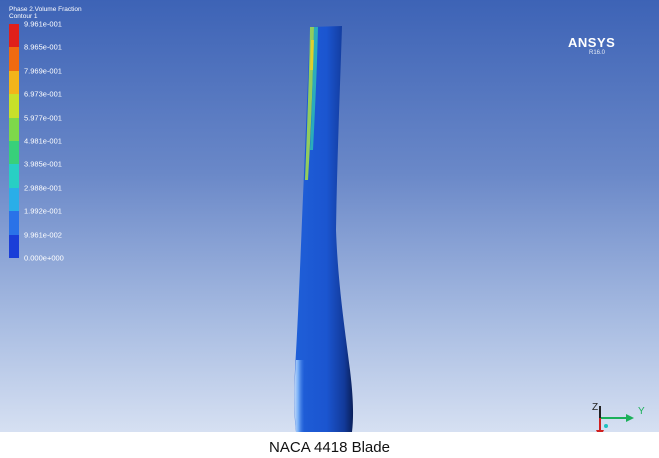 This screenshot has width=659, height=458. Describe the element at coordinates (43, 235) in the screenshot. I see `legend-tick-label: 9.961e-002` at that location.